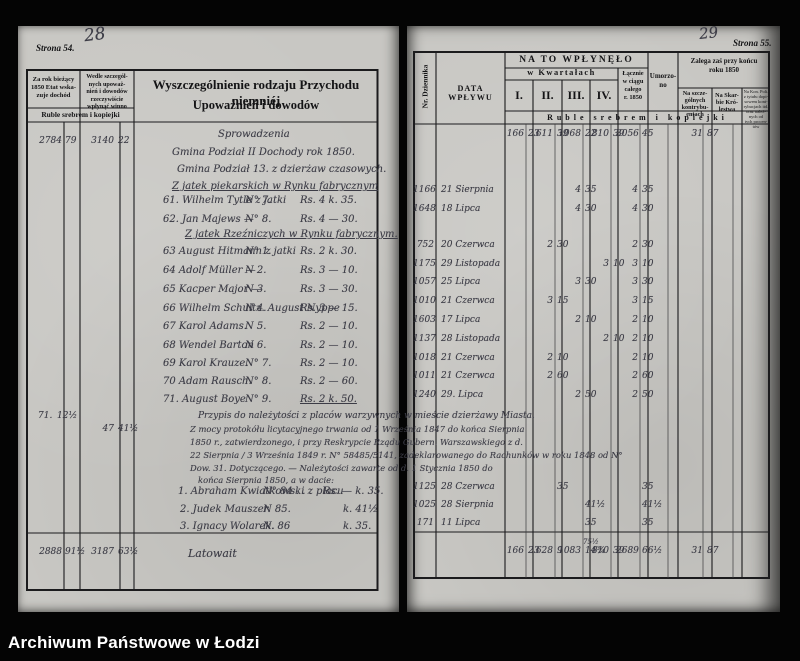  I want to click on journal-number: 1603, so click(424, 320).